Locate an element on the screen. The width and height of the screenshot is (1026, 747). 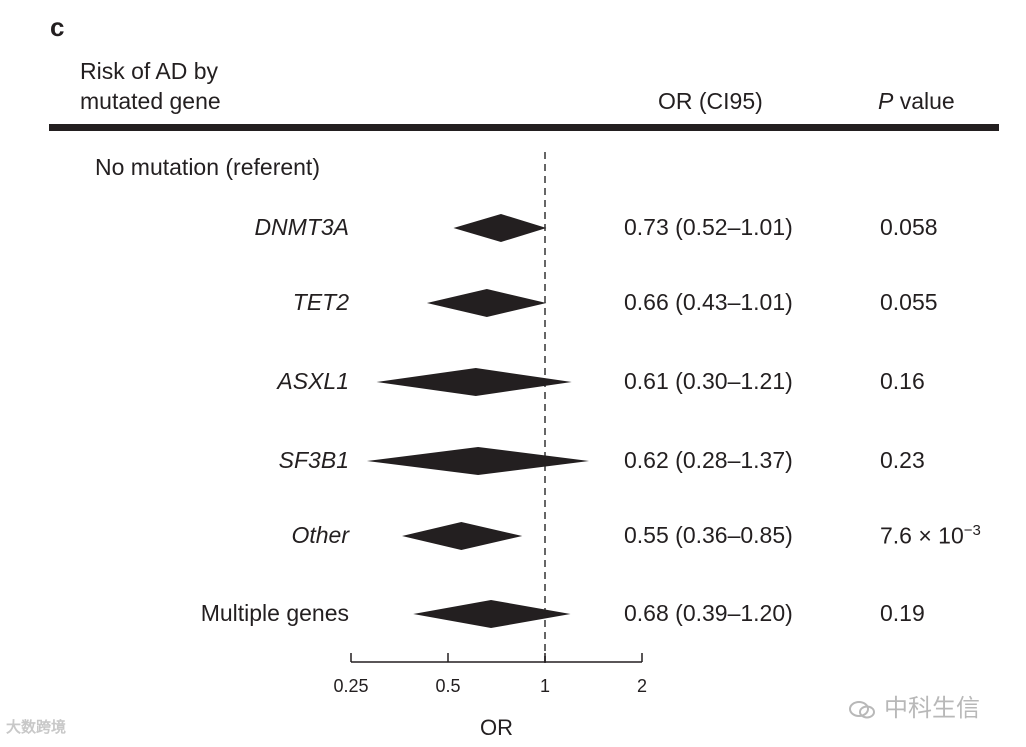
watermark-right: 中科生信 is located at coordinates (914, 705).